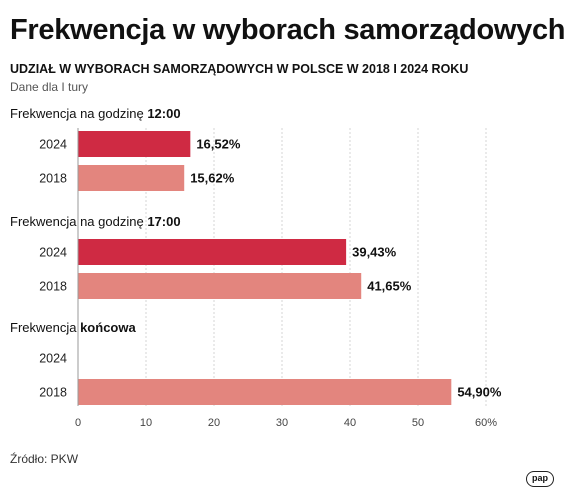 The height and width of the screenshot is (496, 564). I want to click on group-label: Frekwencja na godzinę 17:00, so click(95, 221).